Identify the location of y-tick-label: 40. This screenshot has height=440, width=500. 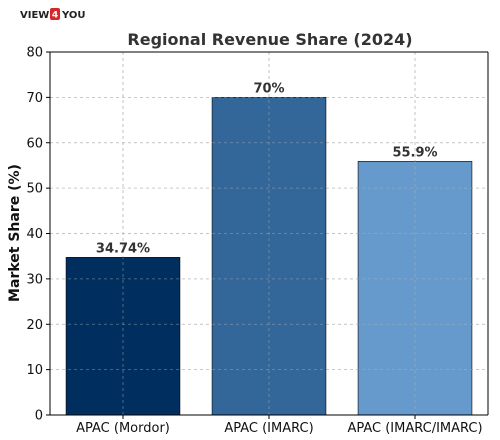
(34, 234).